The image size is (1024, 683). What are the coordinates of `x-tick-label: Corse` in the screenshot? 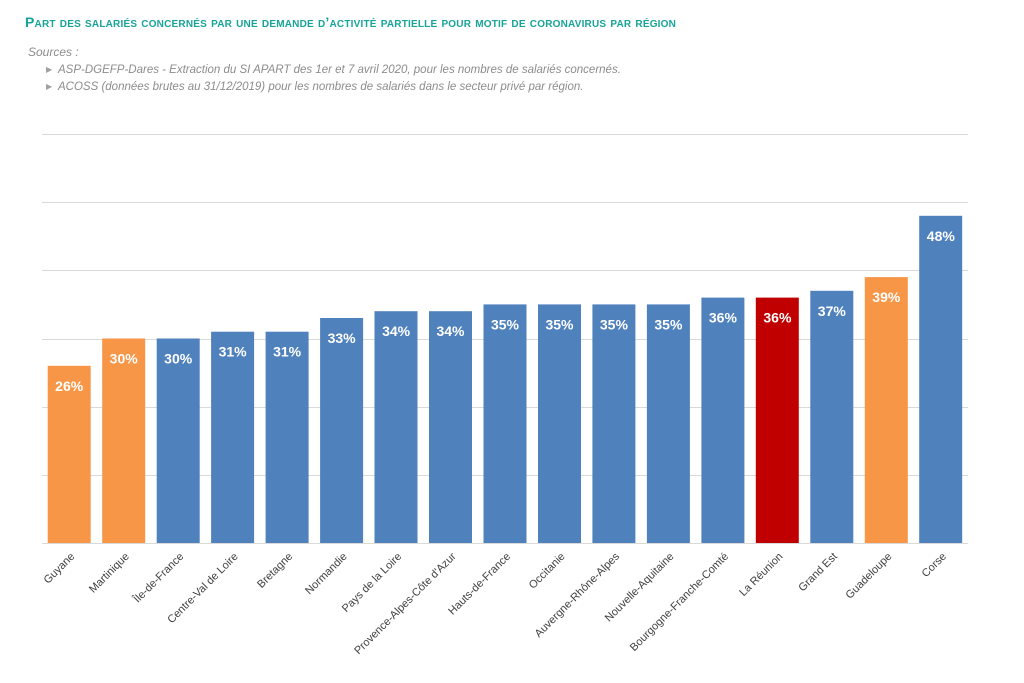 It's located at (934, 565).